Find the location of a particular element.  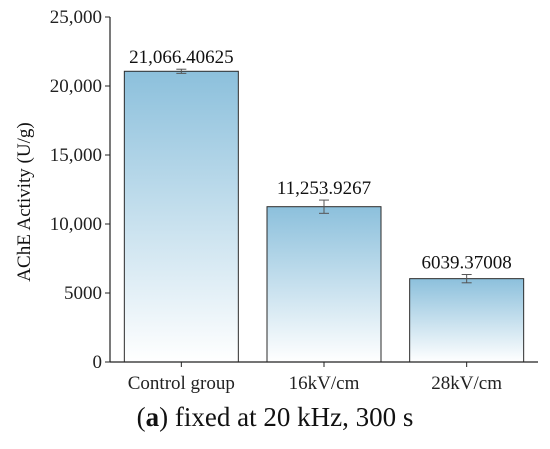

x-tick-label-1: 16kV/cm is located at coordinates (324, 383).